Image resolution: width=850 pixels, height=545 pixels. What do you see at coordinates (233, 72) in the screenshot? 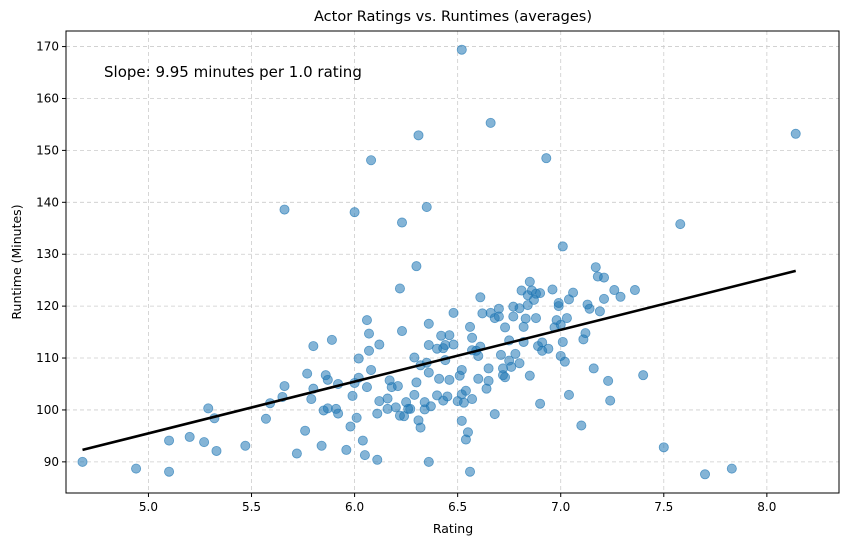
I see `slope-annotation: Slope: 9.95 minutes per 1.0 rating` at bounding box center [233, 72].